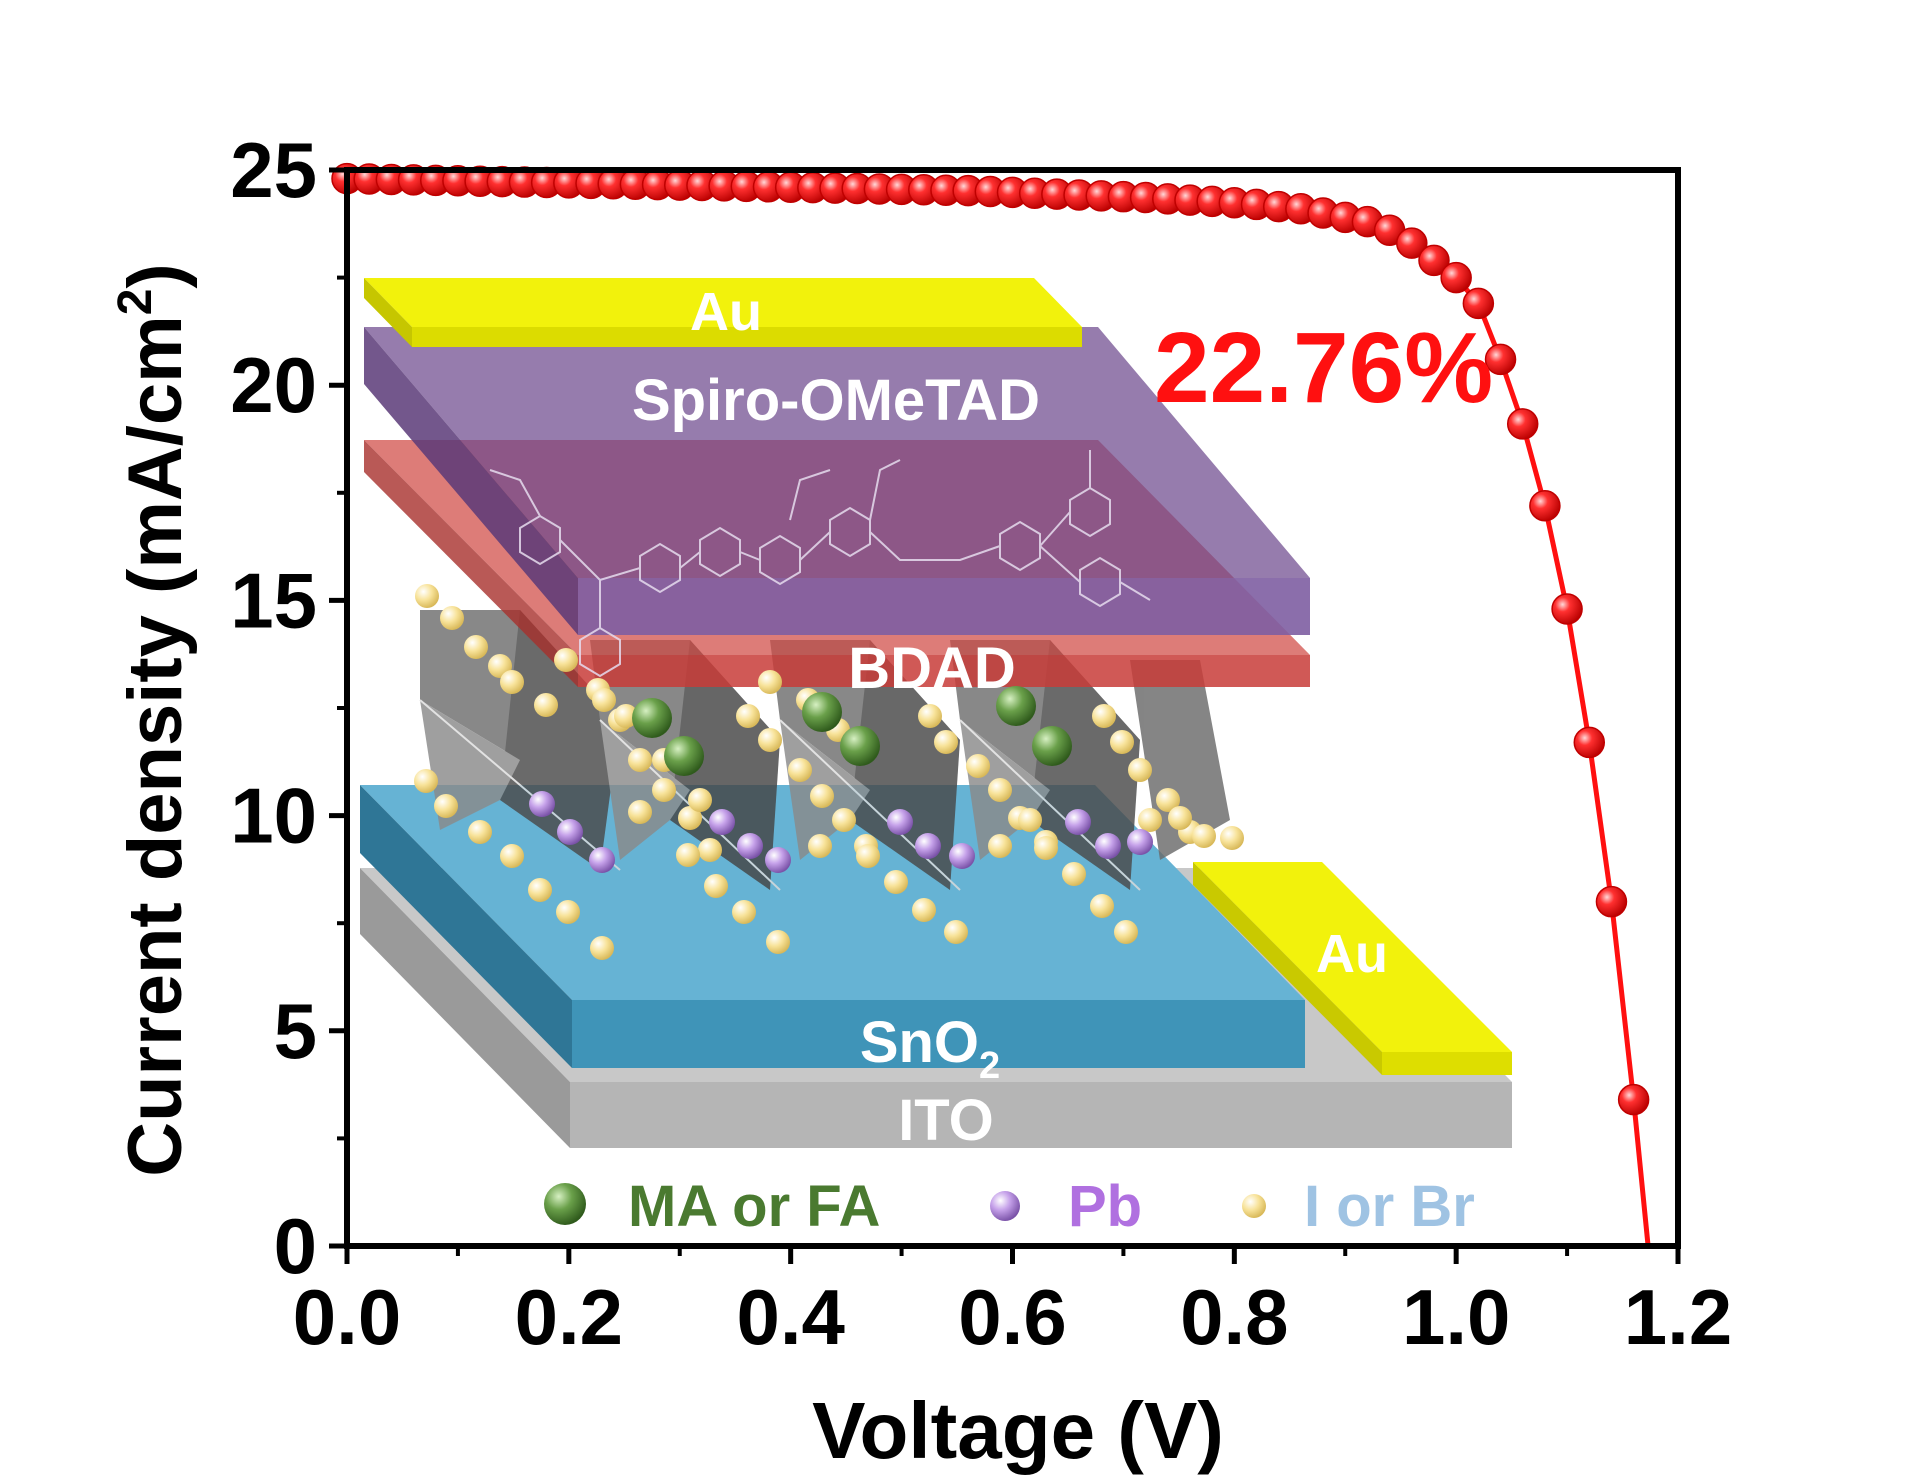  What do you see at coordinates (790, 1317) in the screenshot?
I see `x-tick-label: 0.4` at bounding box center [790, 1317].